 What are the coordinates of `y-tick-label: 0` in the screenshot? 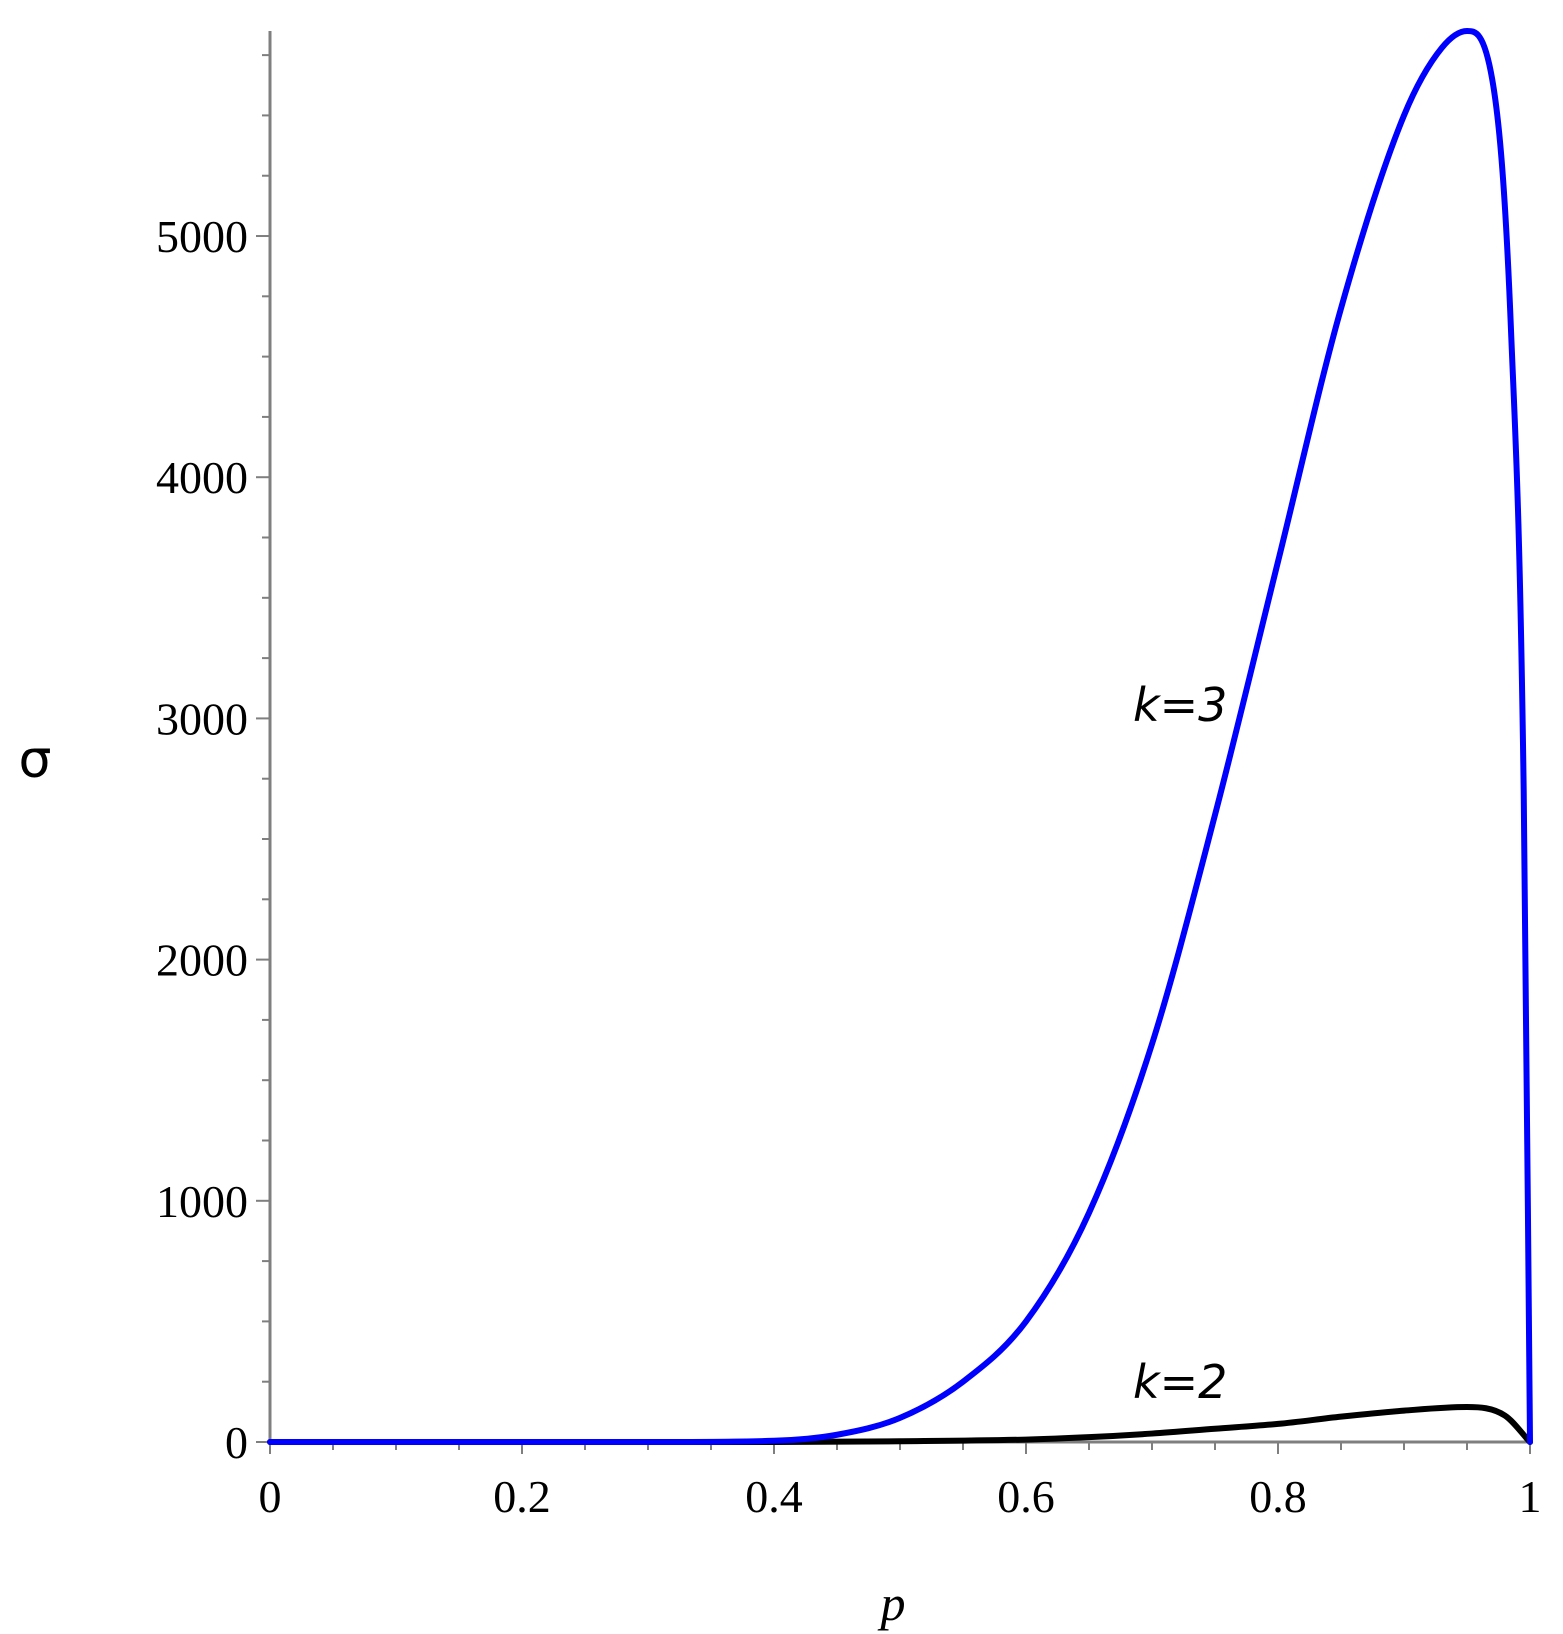 It's located at (236, 1442).